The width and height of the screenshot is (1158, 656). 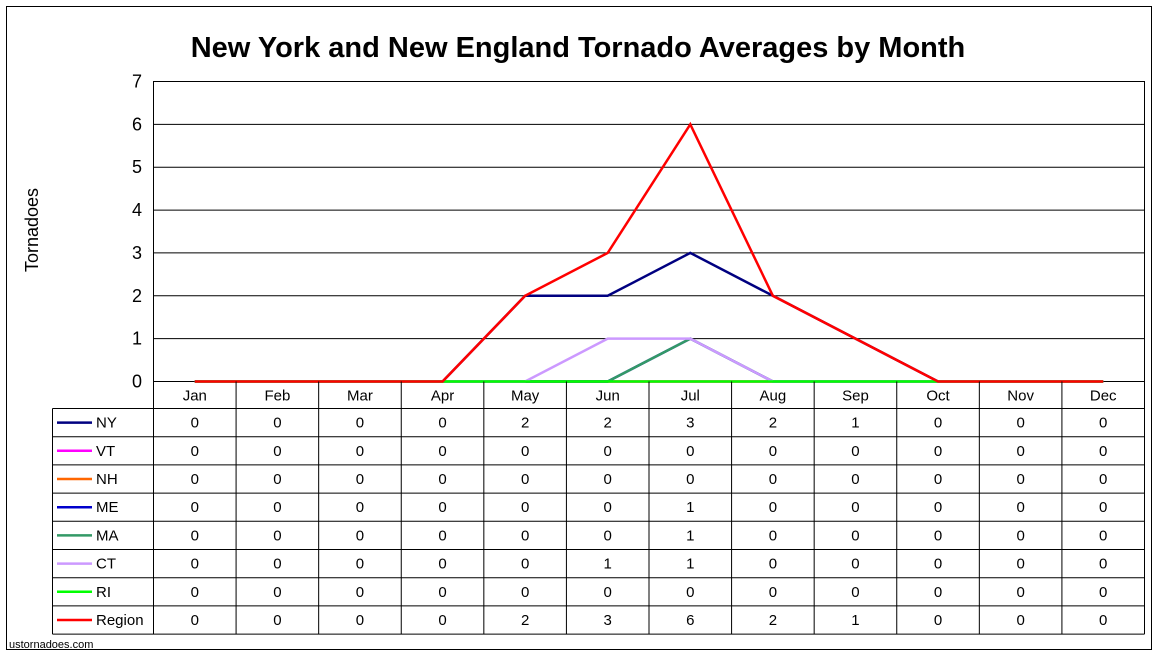 I want to click on y-tick-label: 5, so click(x=137, y=167).